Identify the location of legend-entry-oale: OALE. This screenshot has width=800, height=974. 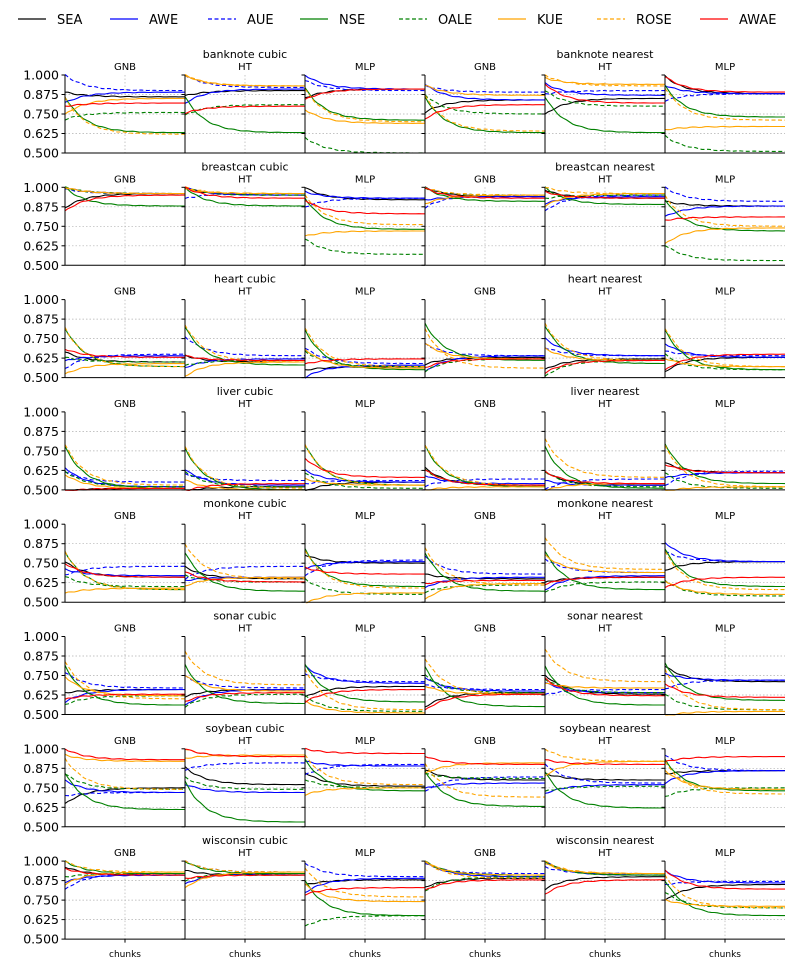
(435, 20).